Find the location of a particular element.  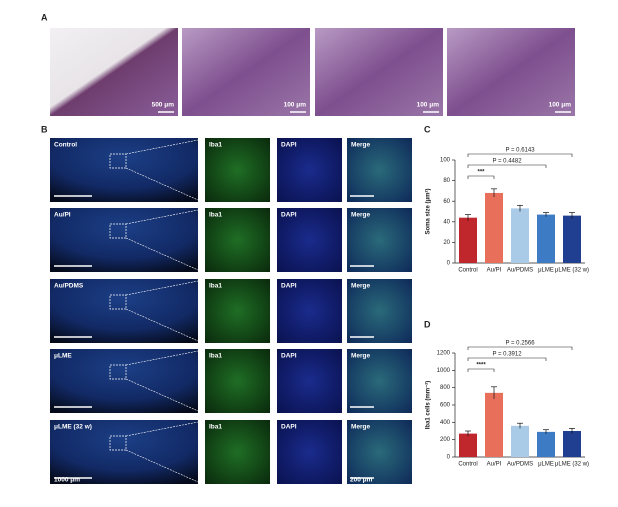

panel-label: B is located at coordinates (44, 129).